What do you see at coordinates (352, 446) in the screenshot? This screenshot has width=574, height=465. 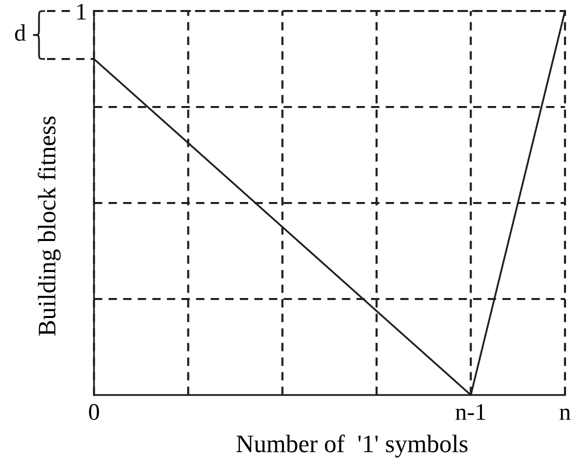 I see `x-axis-title: Number of '1' symbols` at bounding box center [352, 446].